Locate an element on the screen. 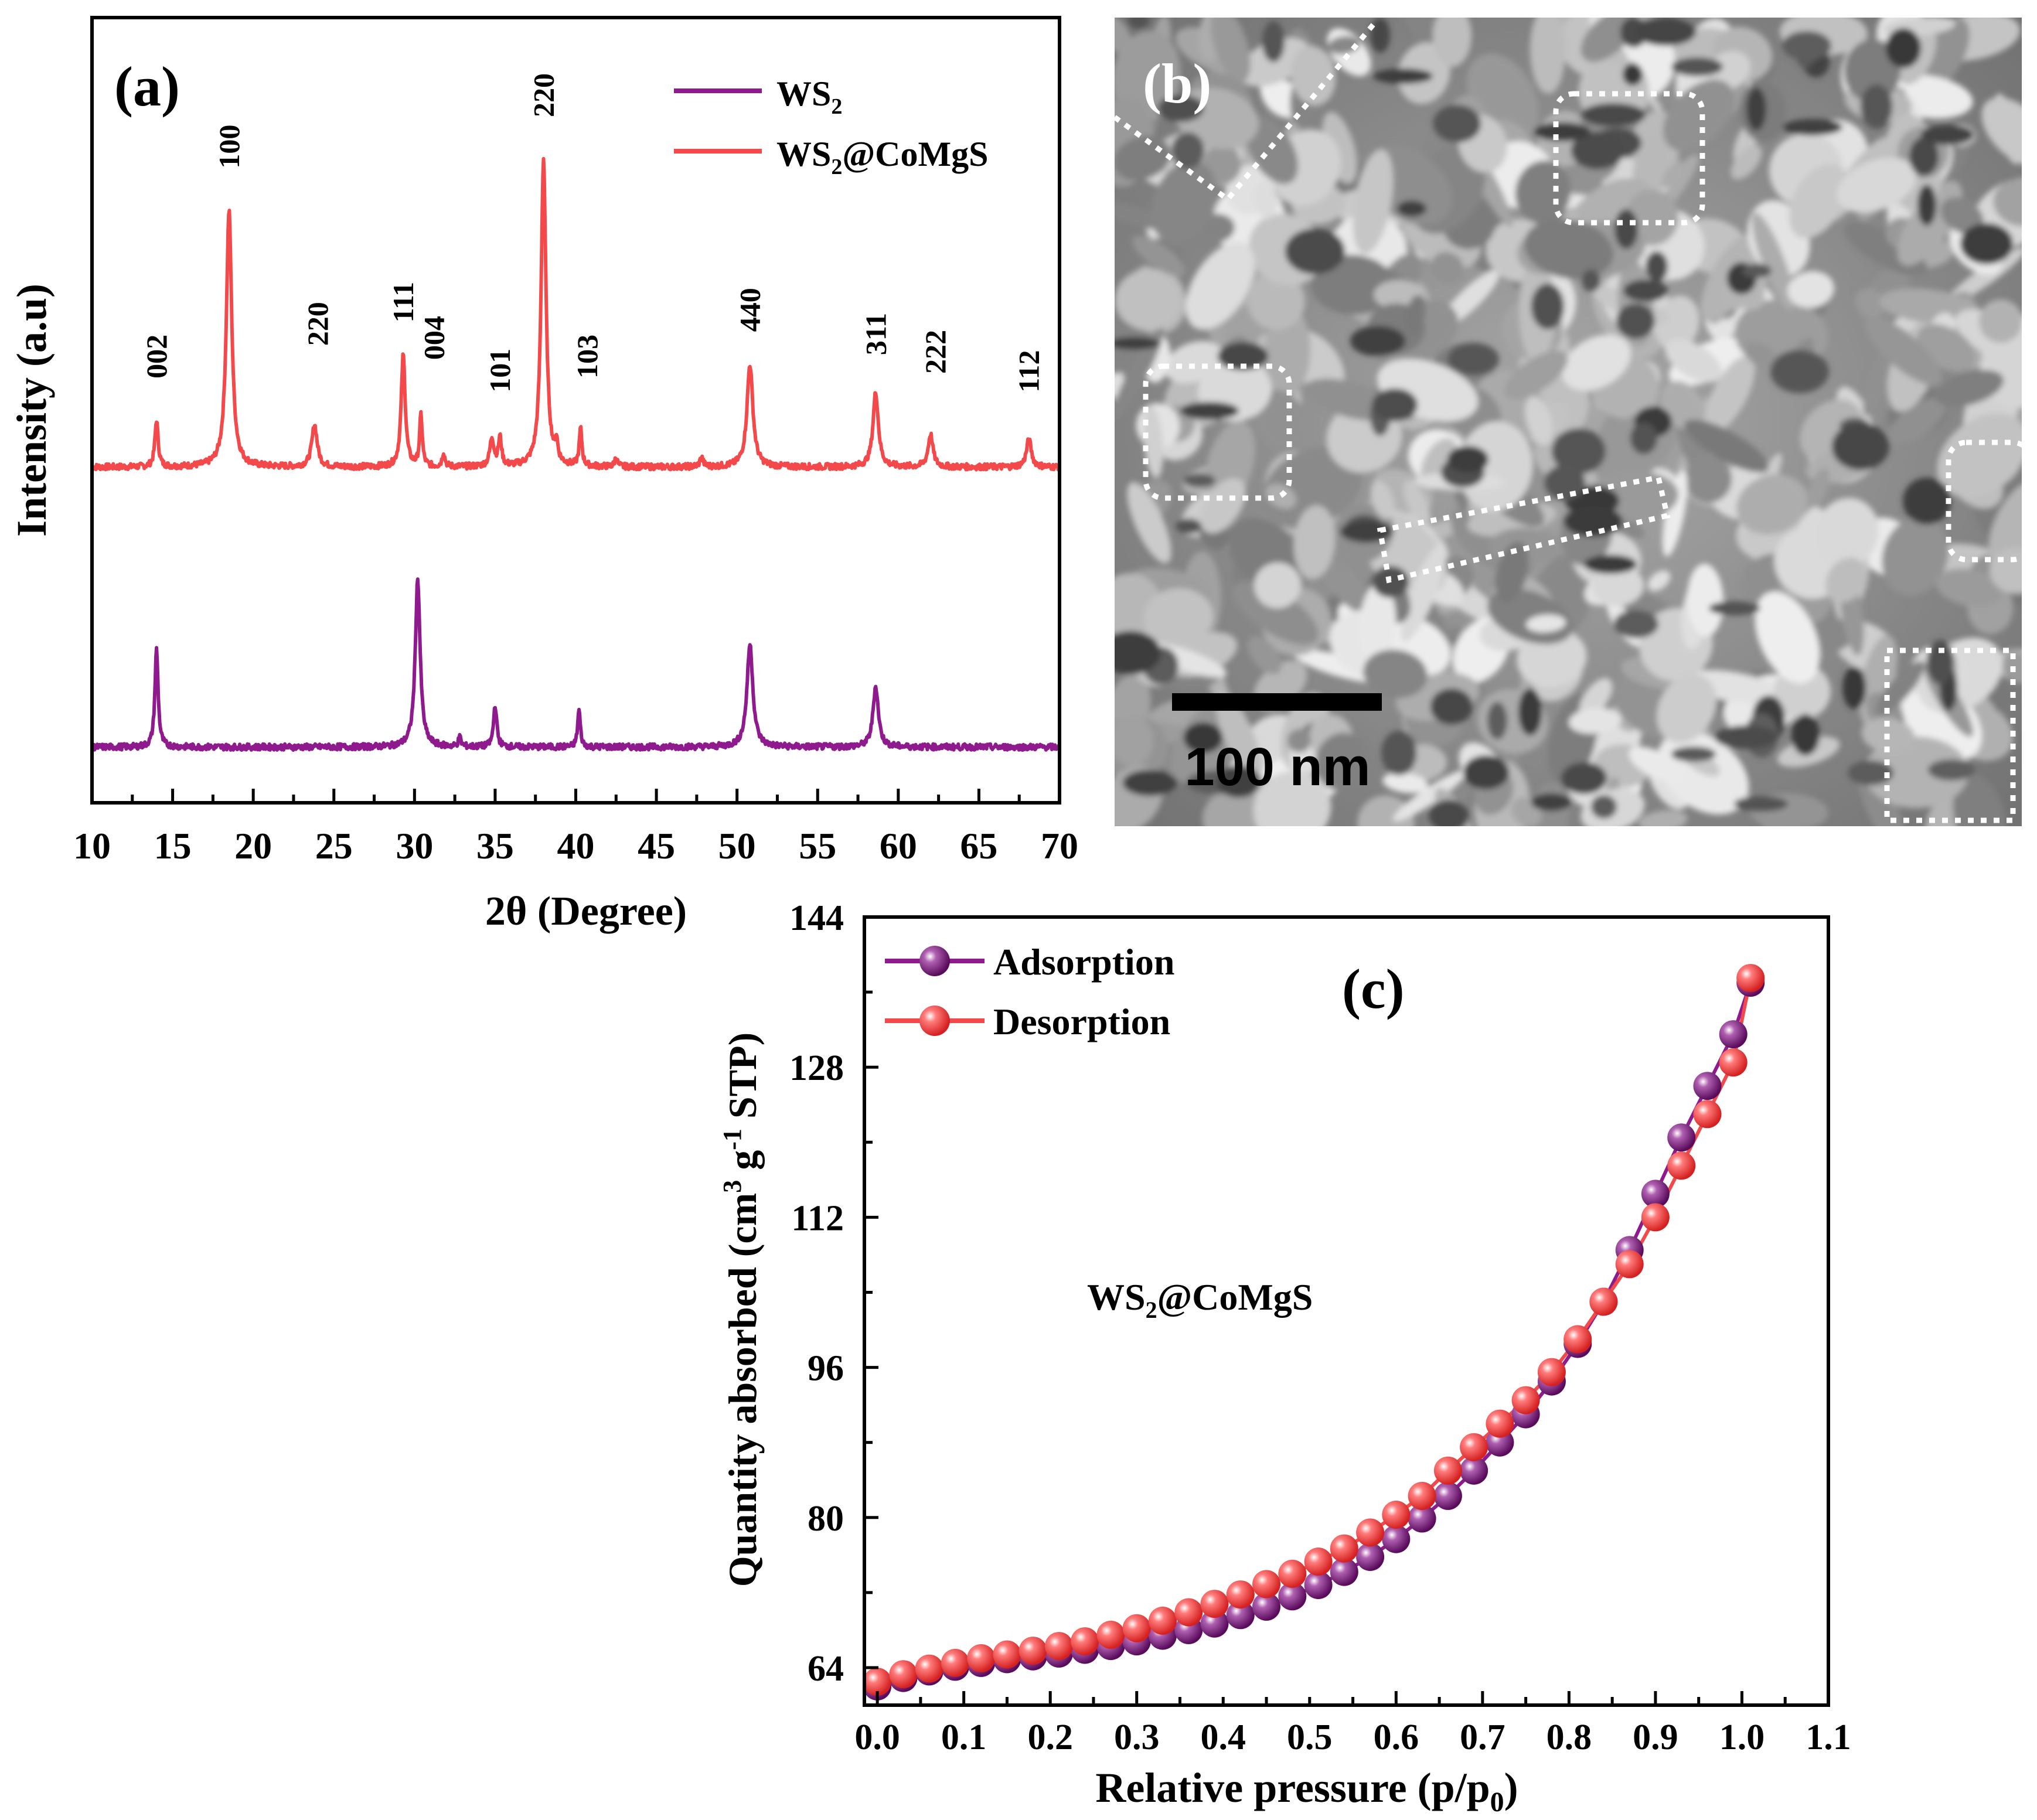  xrd-peak-label: 112 is located at coordinates (1029, 372).